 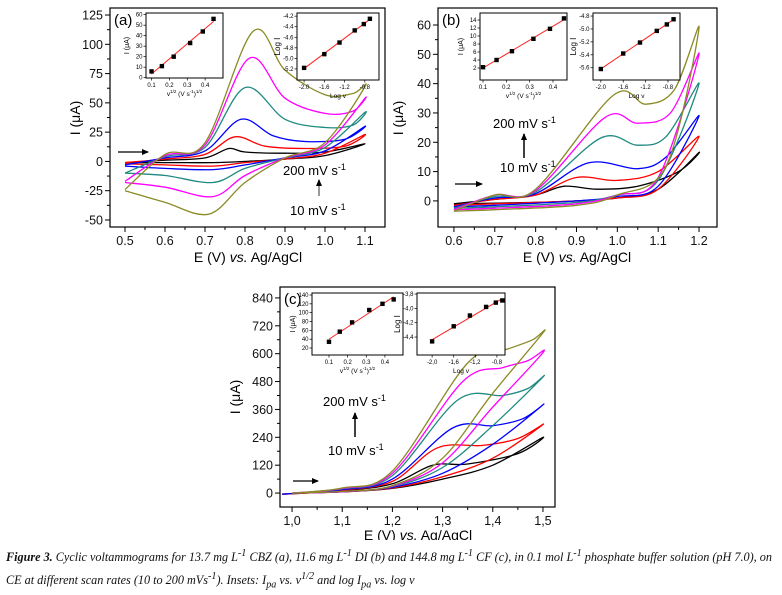 I want to click on caption-text: Cyclic voltammograms for 13.7 mg L, so click(x=145, y=557).